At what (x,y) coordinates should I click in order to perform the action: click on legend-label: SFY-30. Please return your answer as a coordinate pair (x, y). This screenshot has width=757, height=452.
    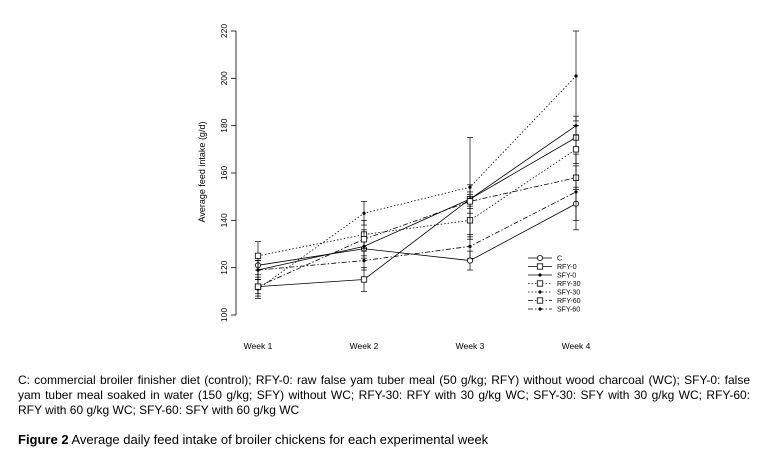
    Looking at the image, I should click on (568, 293).